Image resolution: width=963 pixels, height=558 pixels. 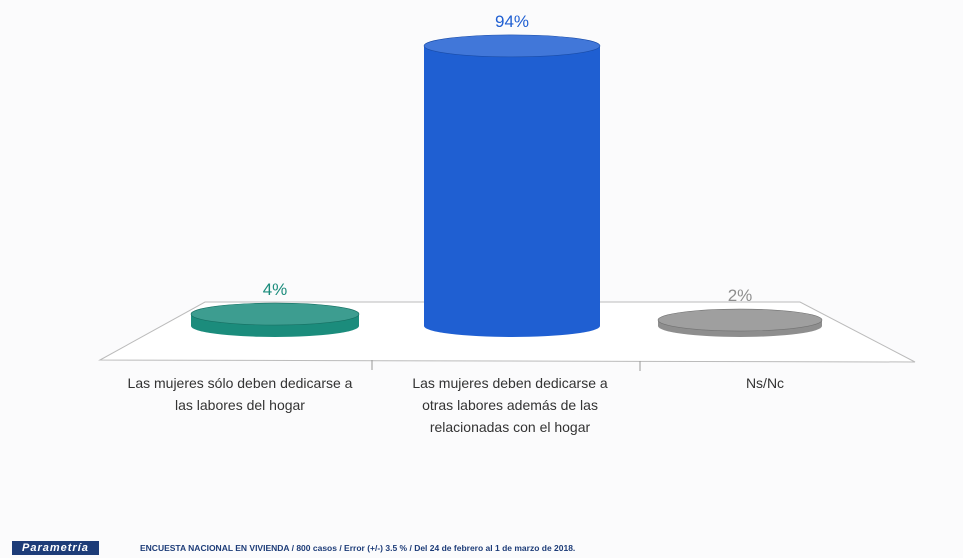 I want to click on category-label: Ns/Nc, so click(x=765, y=383).